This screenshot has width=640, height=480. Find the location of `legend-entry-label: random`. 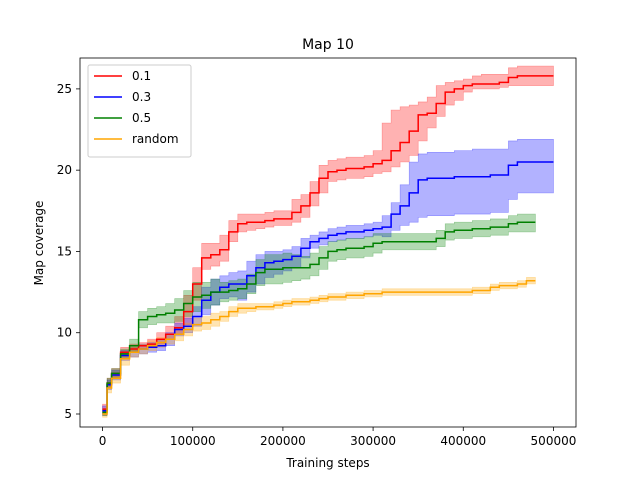

legend-entry-label: random is located at coordinates (155, 139).